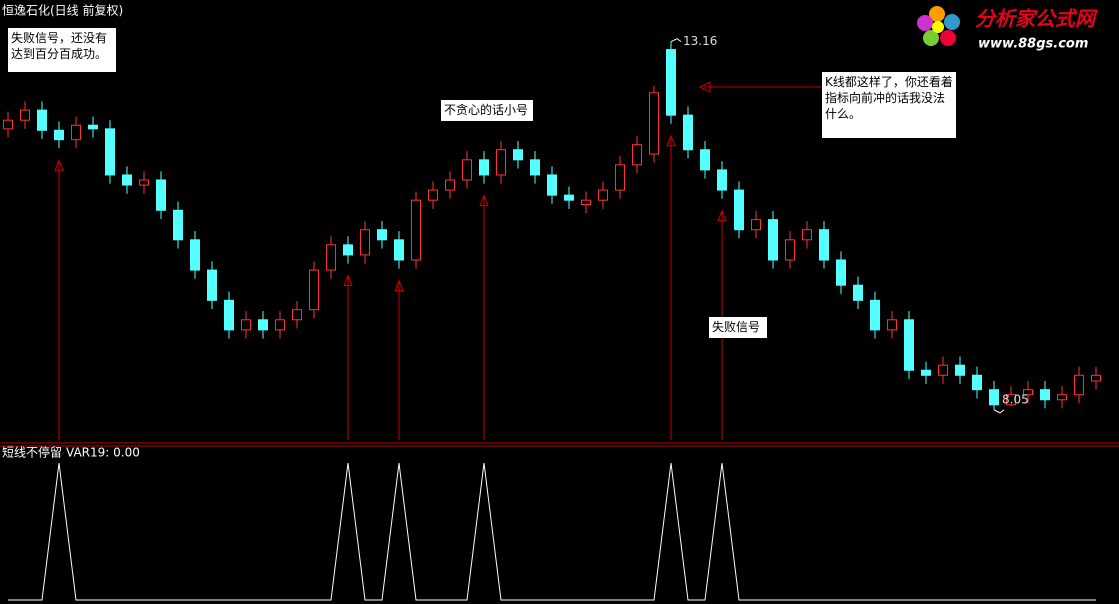  I want to click on high-label: 13.16, so click(700, 41).